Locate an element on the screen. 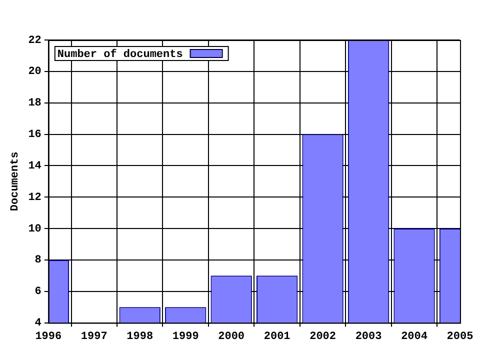 The image size is (480, 350). y-tick-label: 20 is located at coordinates (35, 72).